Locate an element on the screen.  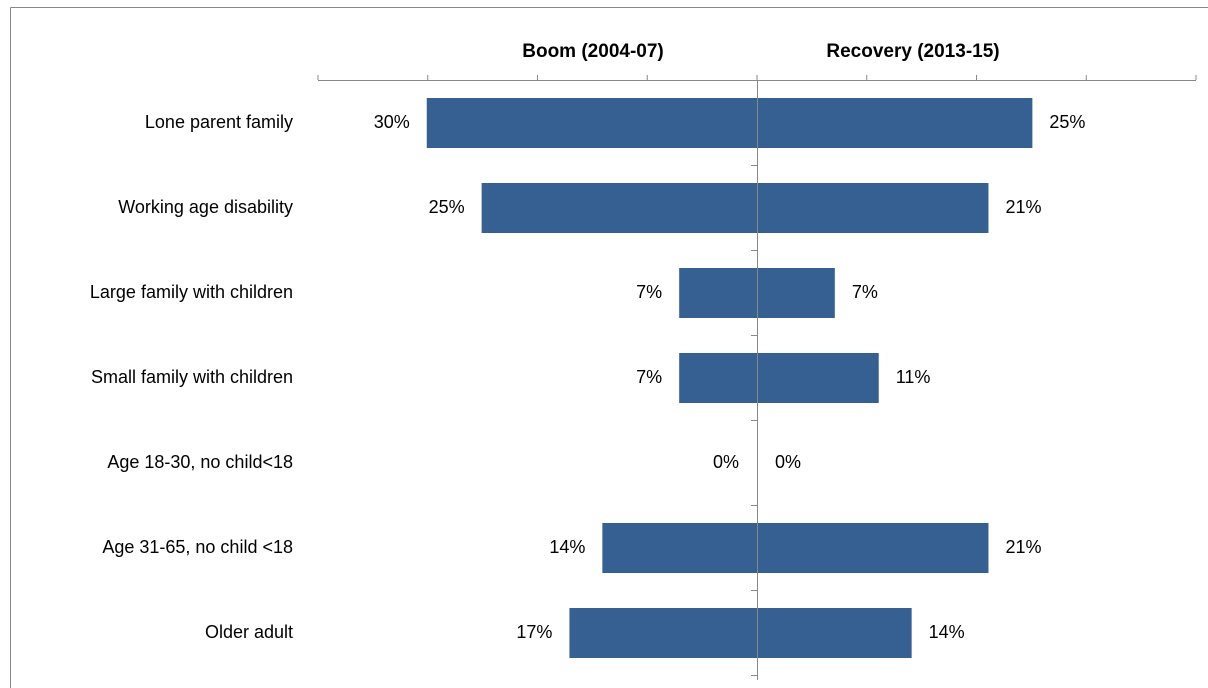
category-label: Lone parent family is located at coordinates (219, 122).